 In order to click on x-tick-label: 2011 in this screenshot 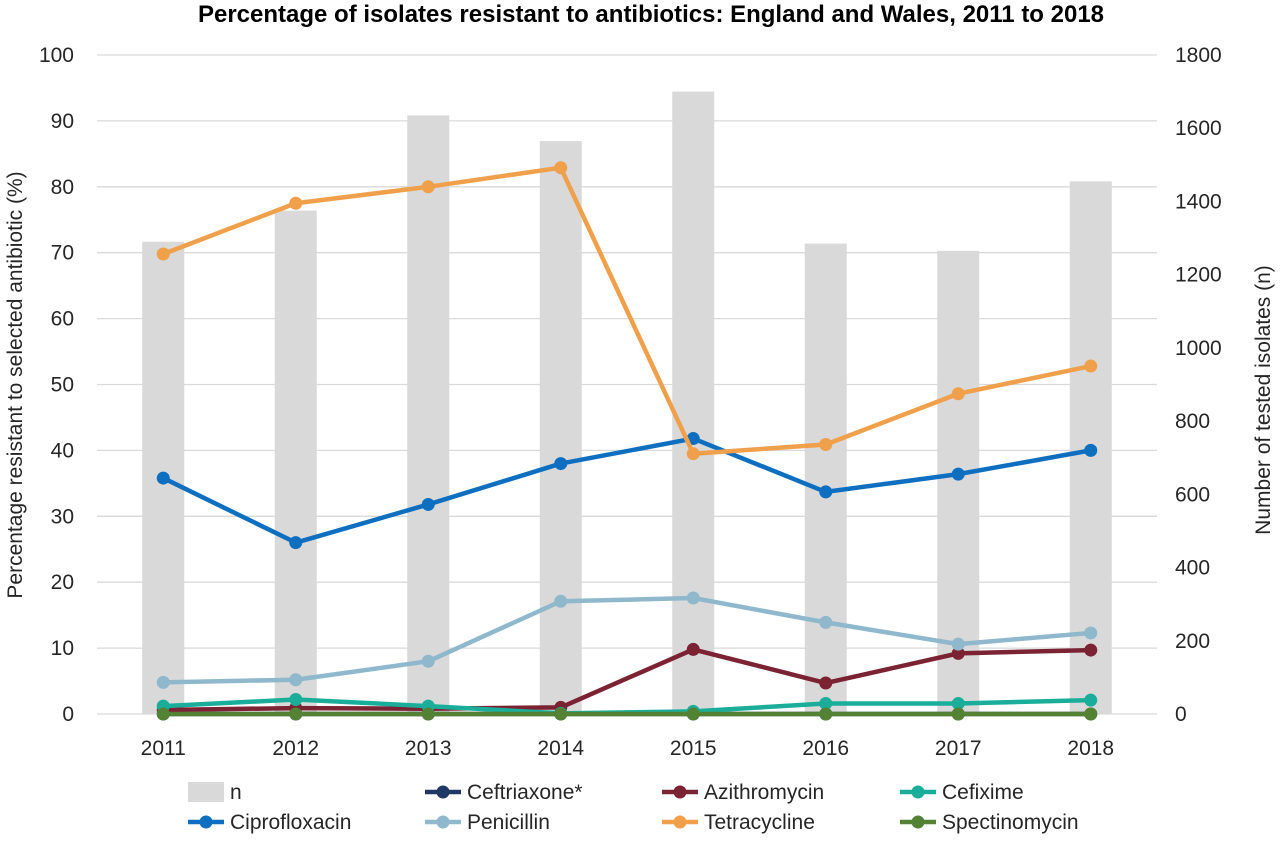, I will do `click(163, 748)`.